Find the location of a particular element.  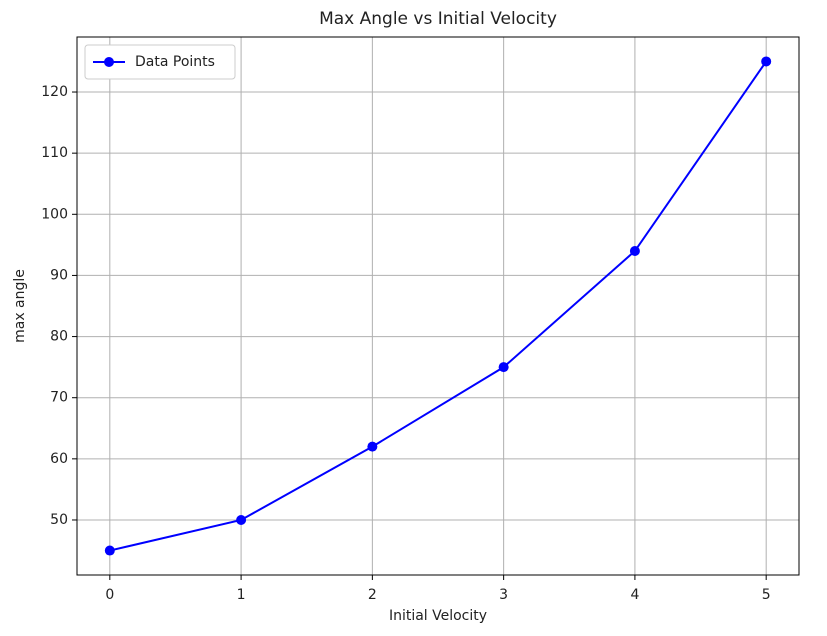

legend-box is located at coordinates (160, 62).